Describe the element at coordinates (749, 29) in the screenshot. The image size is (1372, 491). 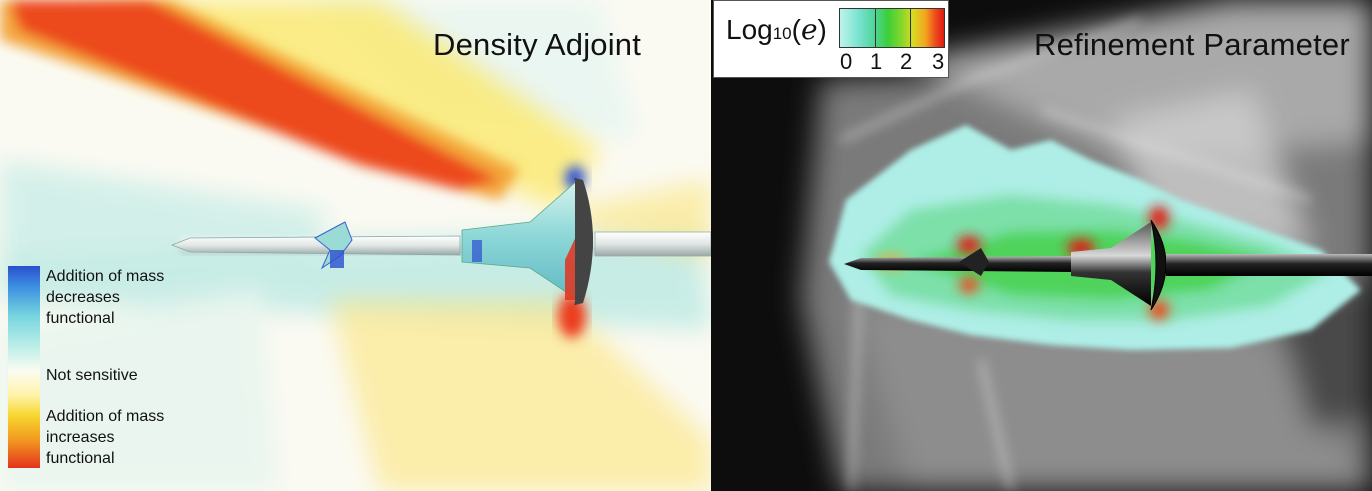
I see `log-title-prefix: Log` at that location.